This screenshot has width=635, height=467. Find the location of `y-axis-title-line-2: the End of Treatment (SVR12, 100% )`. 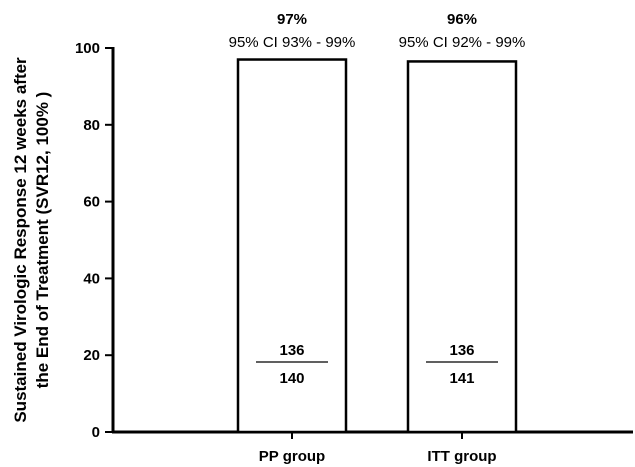

y-axis-title-line-2: the End of Treatment (SVR12, 100% ) is located at coordinates (42, 240).